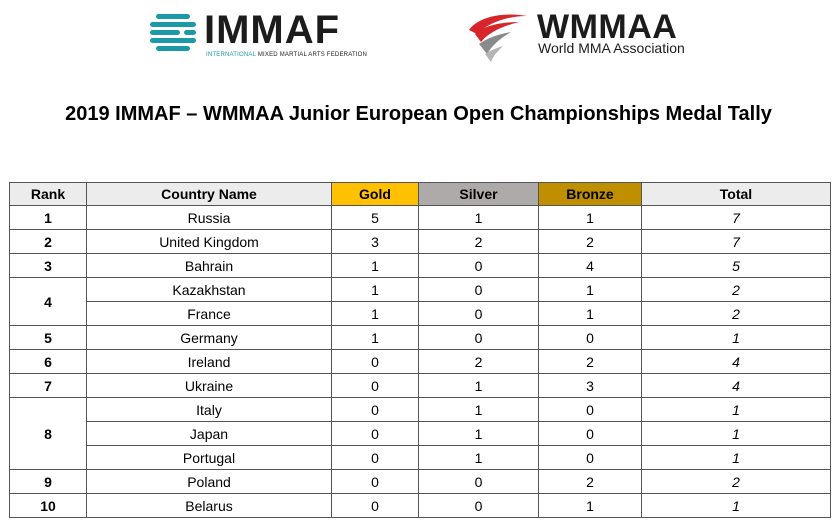 The image size is (837, 525). Describe the element at coordinates (375, 194) in the screenshot. I see `header-gold: Gold` at that location.